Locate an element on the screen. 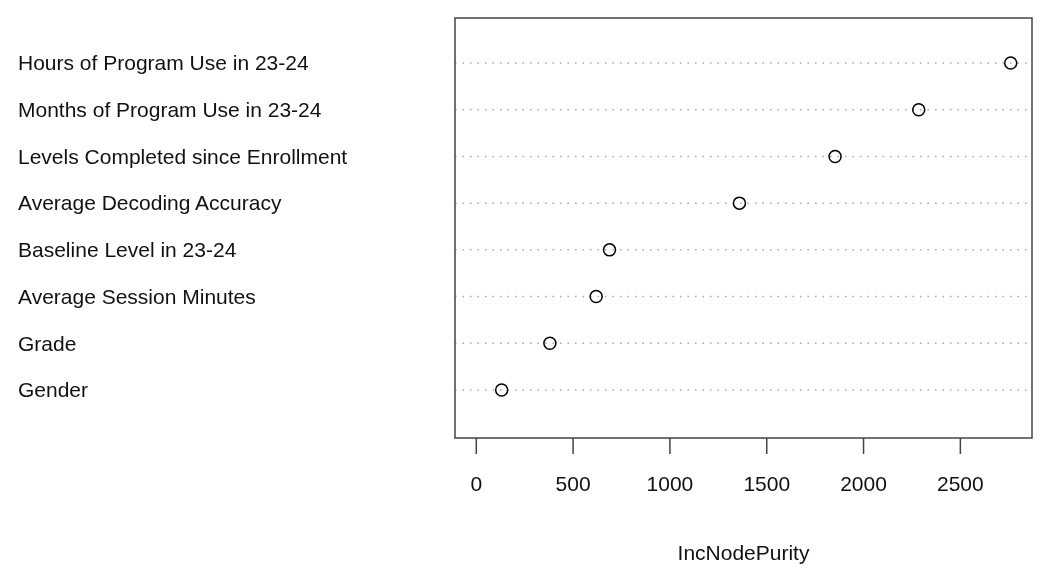 The image size is (1038, 571). x-tick-label: 1000 is located at coordinates (670, 483).